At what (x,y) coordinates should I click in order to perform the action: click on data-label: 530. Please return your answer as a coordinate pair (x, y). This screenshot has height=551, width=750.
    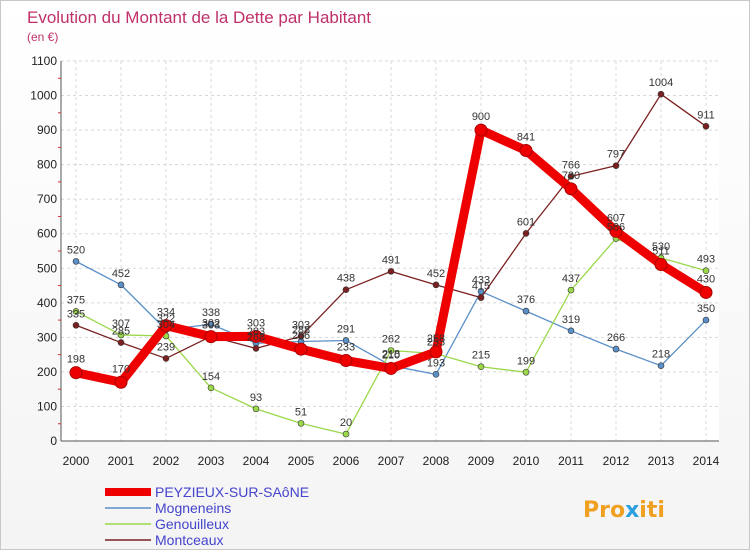
    Looking at the image, I should click on (661, 247).